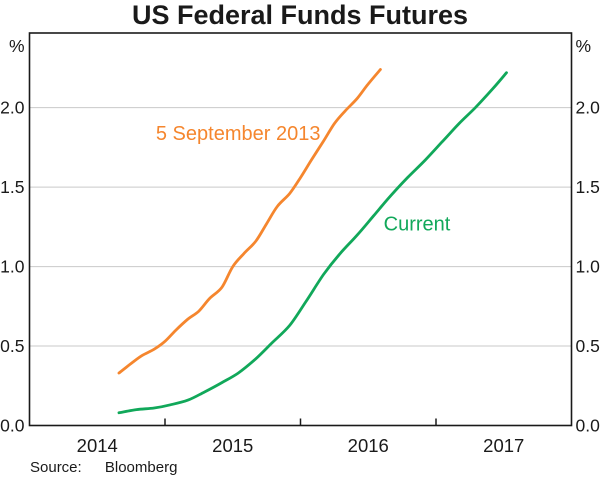 This screenshot has height=485, width=600. I want to click on xtick-label: 2017, so click(503, 445).